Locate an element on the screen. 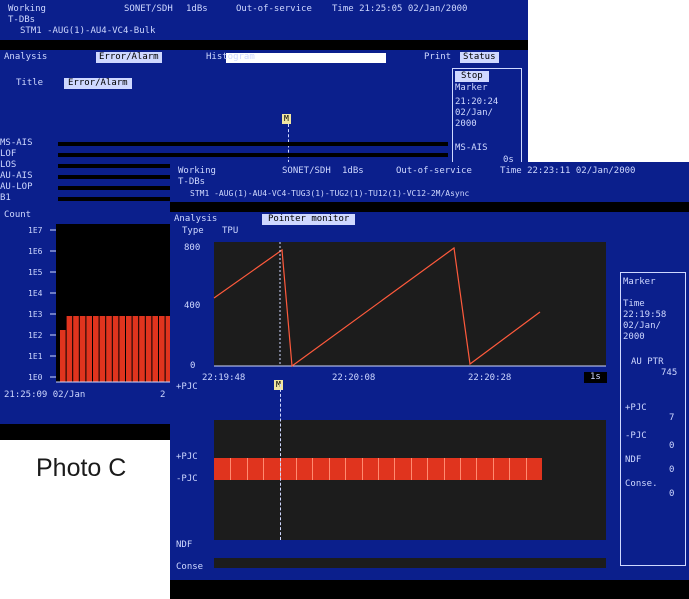 The height and width of the screenshot is (599, 689). front-tab-analysis: Analysis is located at coordinates (196, 219).